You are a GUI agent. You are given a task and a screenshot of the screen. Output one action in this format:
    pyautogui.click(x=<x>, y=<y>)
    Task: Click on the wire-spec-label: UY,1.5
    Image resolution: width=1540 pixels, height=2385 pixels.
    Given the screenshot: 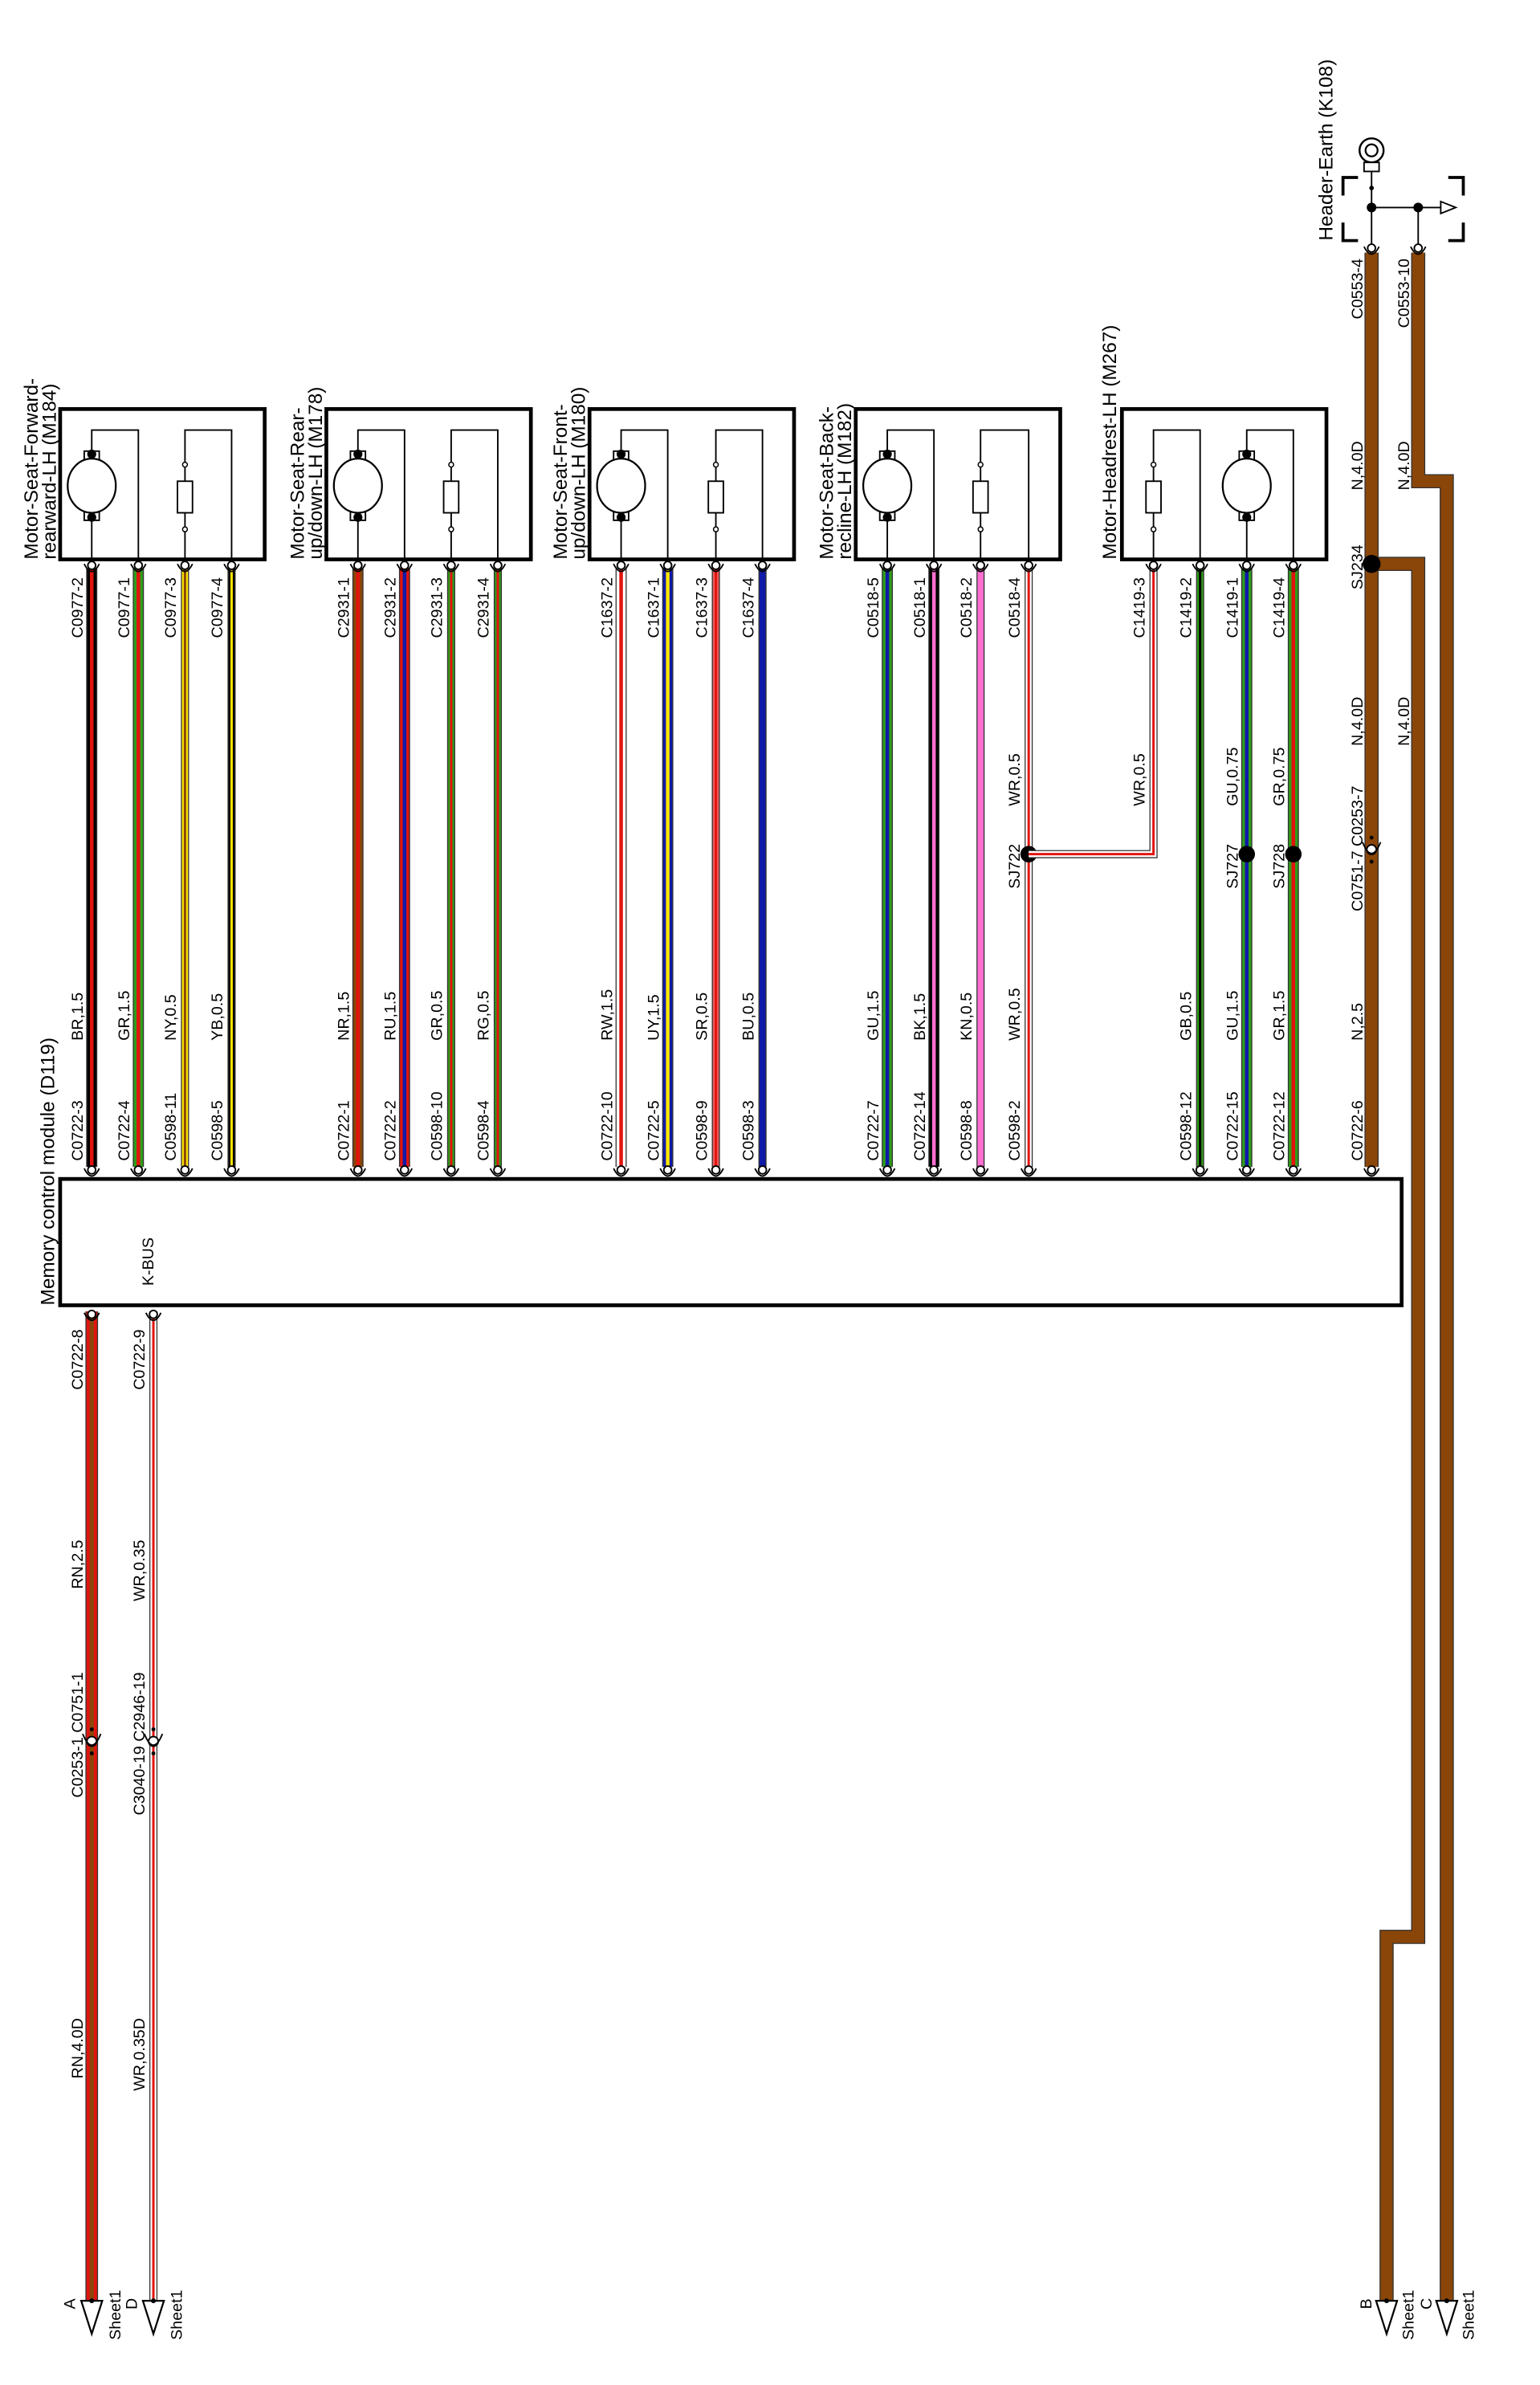 What is the action you would take?
    pyautogui.click(x=653, y=1017)
    